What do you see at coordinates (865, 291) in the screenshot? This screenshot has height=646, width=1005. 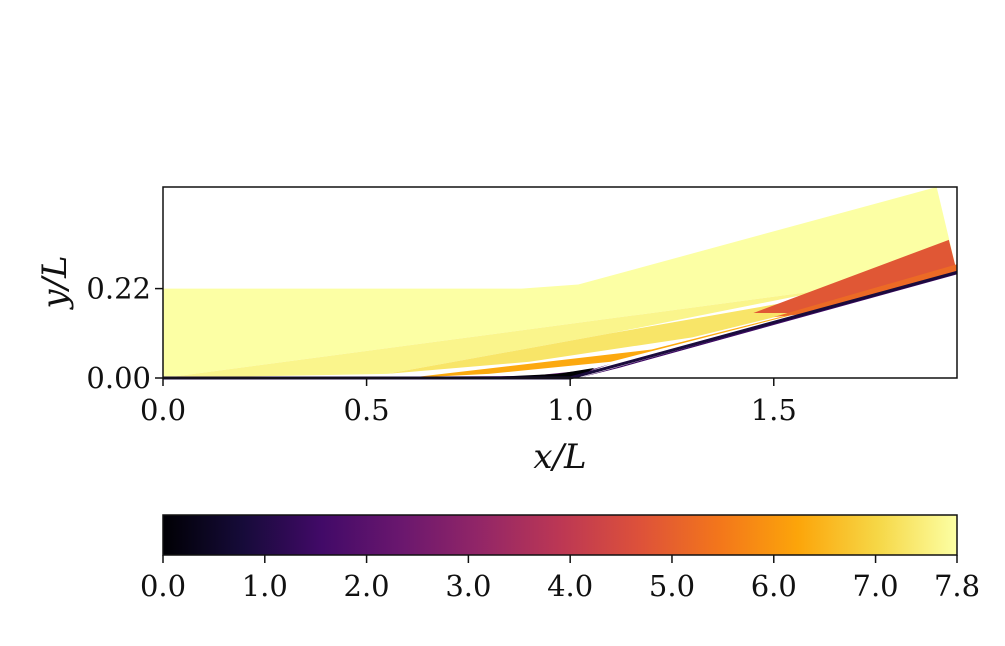 I see `region-ramp-shock-inner` at bounding box center [865, 291].